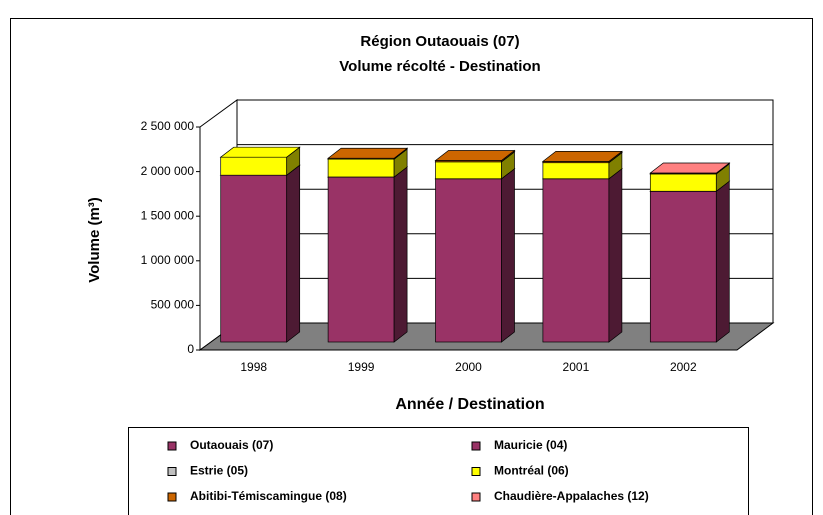 The width and height of the screenshot is (823, 515). What do you see at coordinates (571, 496) in the screenshot?
I see `legend-label: Chaudière-Appalaches (12)` at bounding box center [571, 496].